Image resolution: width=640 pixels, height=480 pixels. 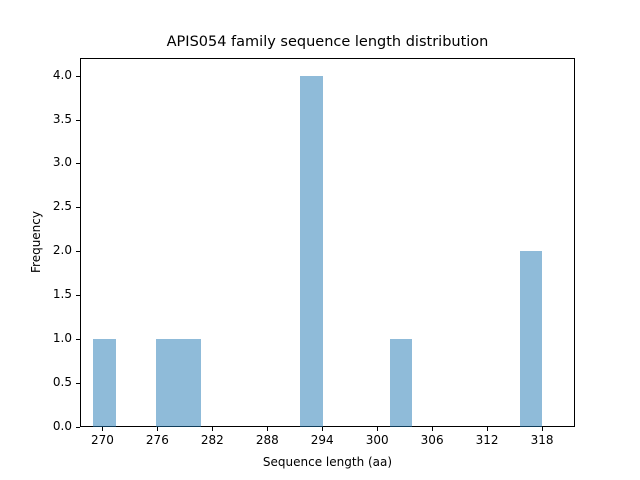 I want to click on x-tick-label: 288, so click(x=267, y=440).